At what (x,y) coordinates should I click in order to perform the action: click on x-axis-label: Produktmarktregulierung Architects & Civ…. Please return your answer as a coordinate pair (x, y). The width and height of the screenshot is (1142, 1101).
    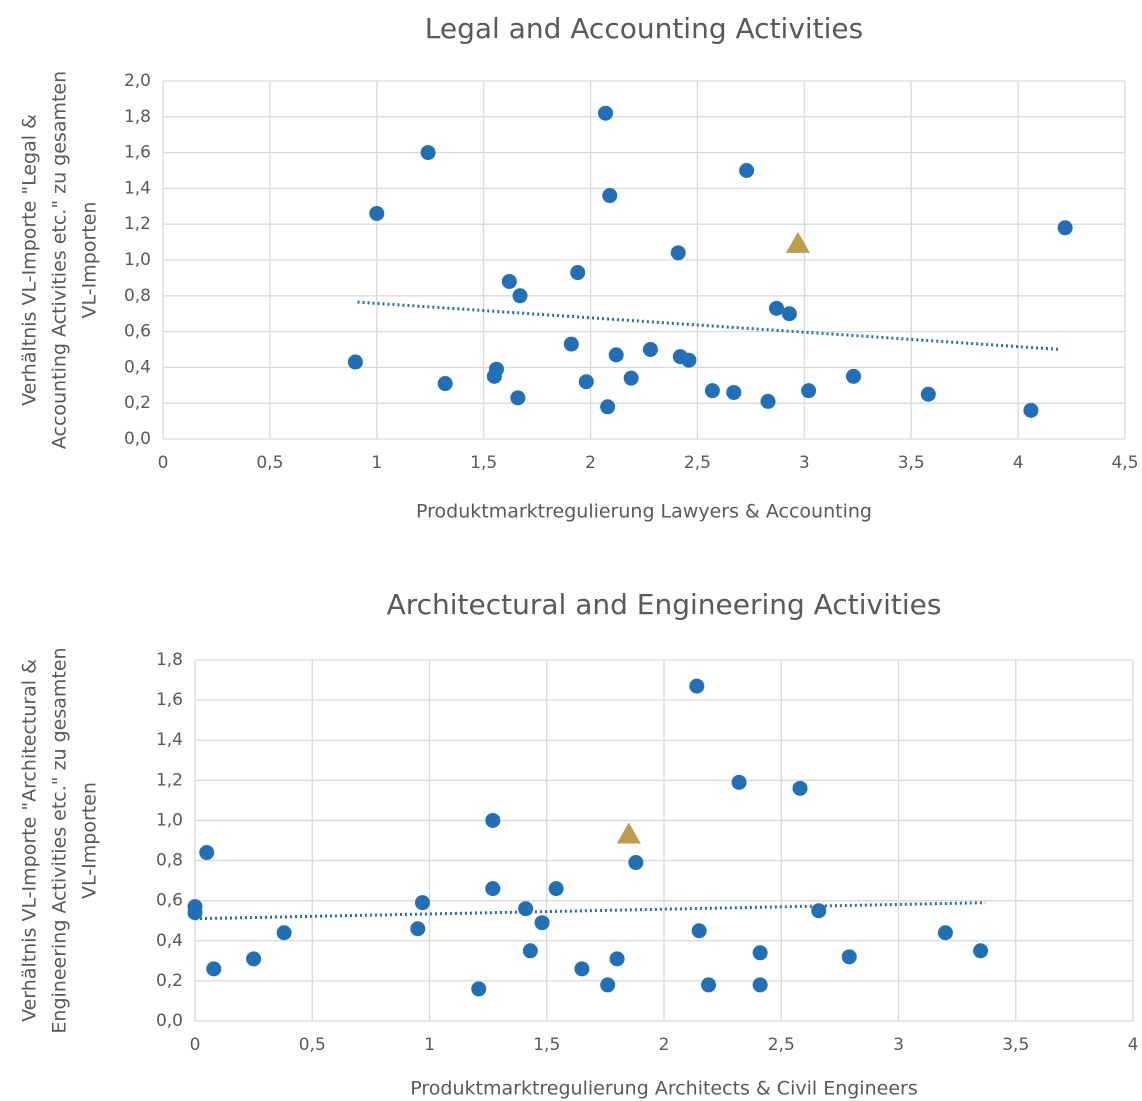
    Looking at the image, I should click on (663, 1089).